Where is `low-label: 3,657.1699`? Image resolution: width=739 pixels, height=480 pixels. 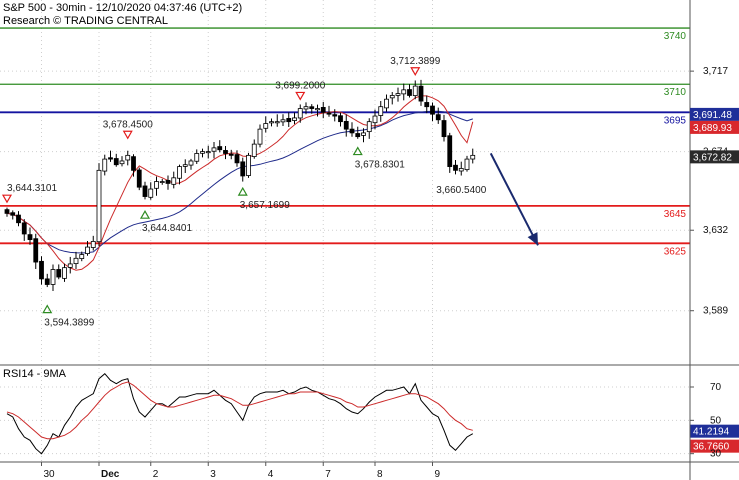
low-label: 3,657.1699 is located at coordinates (265, 205).